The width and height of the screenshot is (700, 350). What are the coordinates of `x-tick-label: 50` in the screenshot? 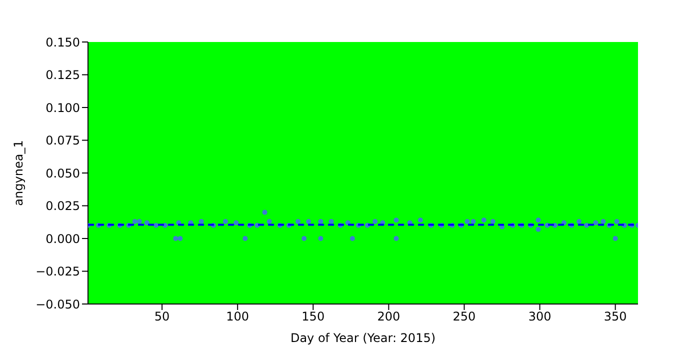 It's located at (162, 317).